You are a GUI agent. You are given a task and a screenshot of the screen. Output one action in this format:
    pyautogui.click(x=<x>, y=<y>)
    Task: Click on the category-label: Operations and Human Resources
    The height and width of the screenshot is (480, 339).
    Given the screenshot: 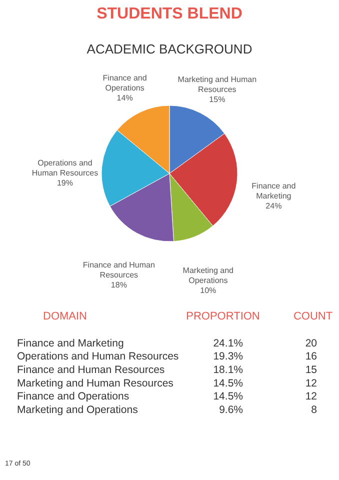 What is the action you would take?
    pyautogui.click(x=98, y=356)
    